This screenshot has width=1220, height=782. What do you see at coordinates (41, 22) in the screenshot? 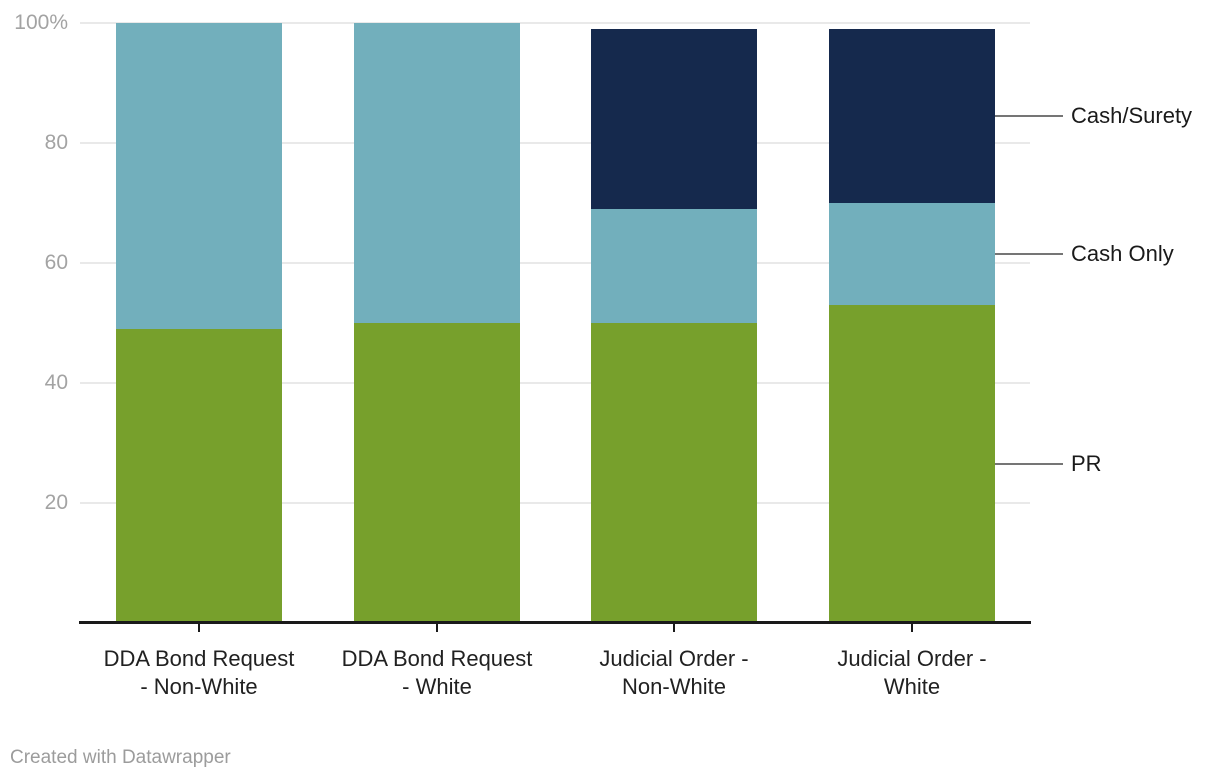
I see `y-axis-tick-label: 100%` at bounding box center [41, 22].